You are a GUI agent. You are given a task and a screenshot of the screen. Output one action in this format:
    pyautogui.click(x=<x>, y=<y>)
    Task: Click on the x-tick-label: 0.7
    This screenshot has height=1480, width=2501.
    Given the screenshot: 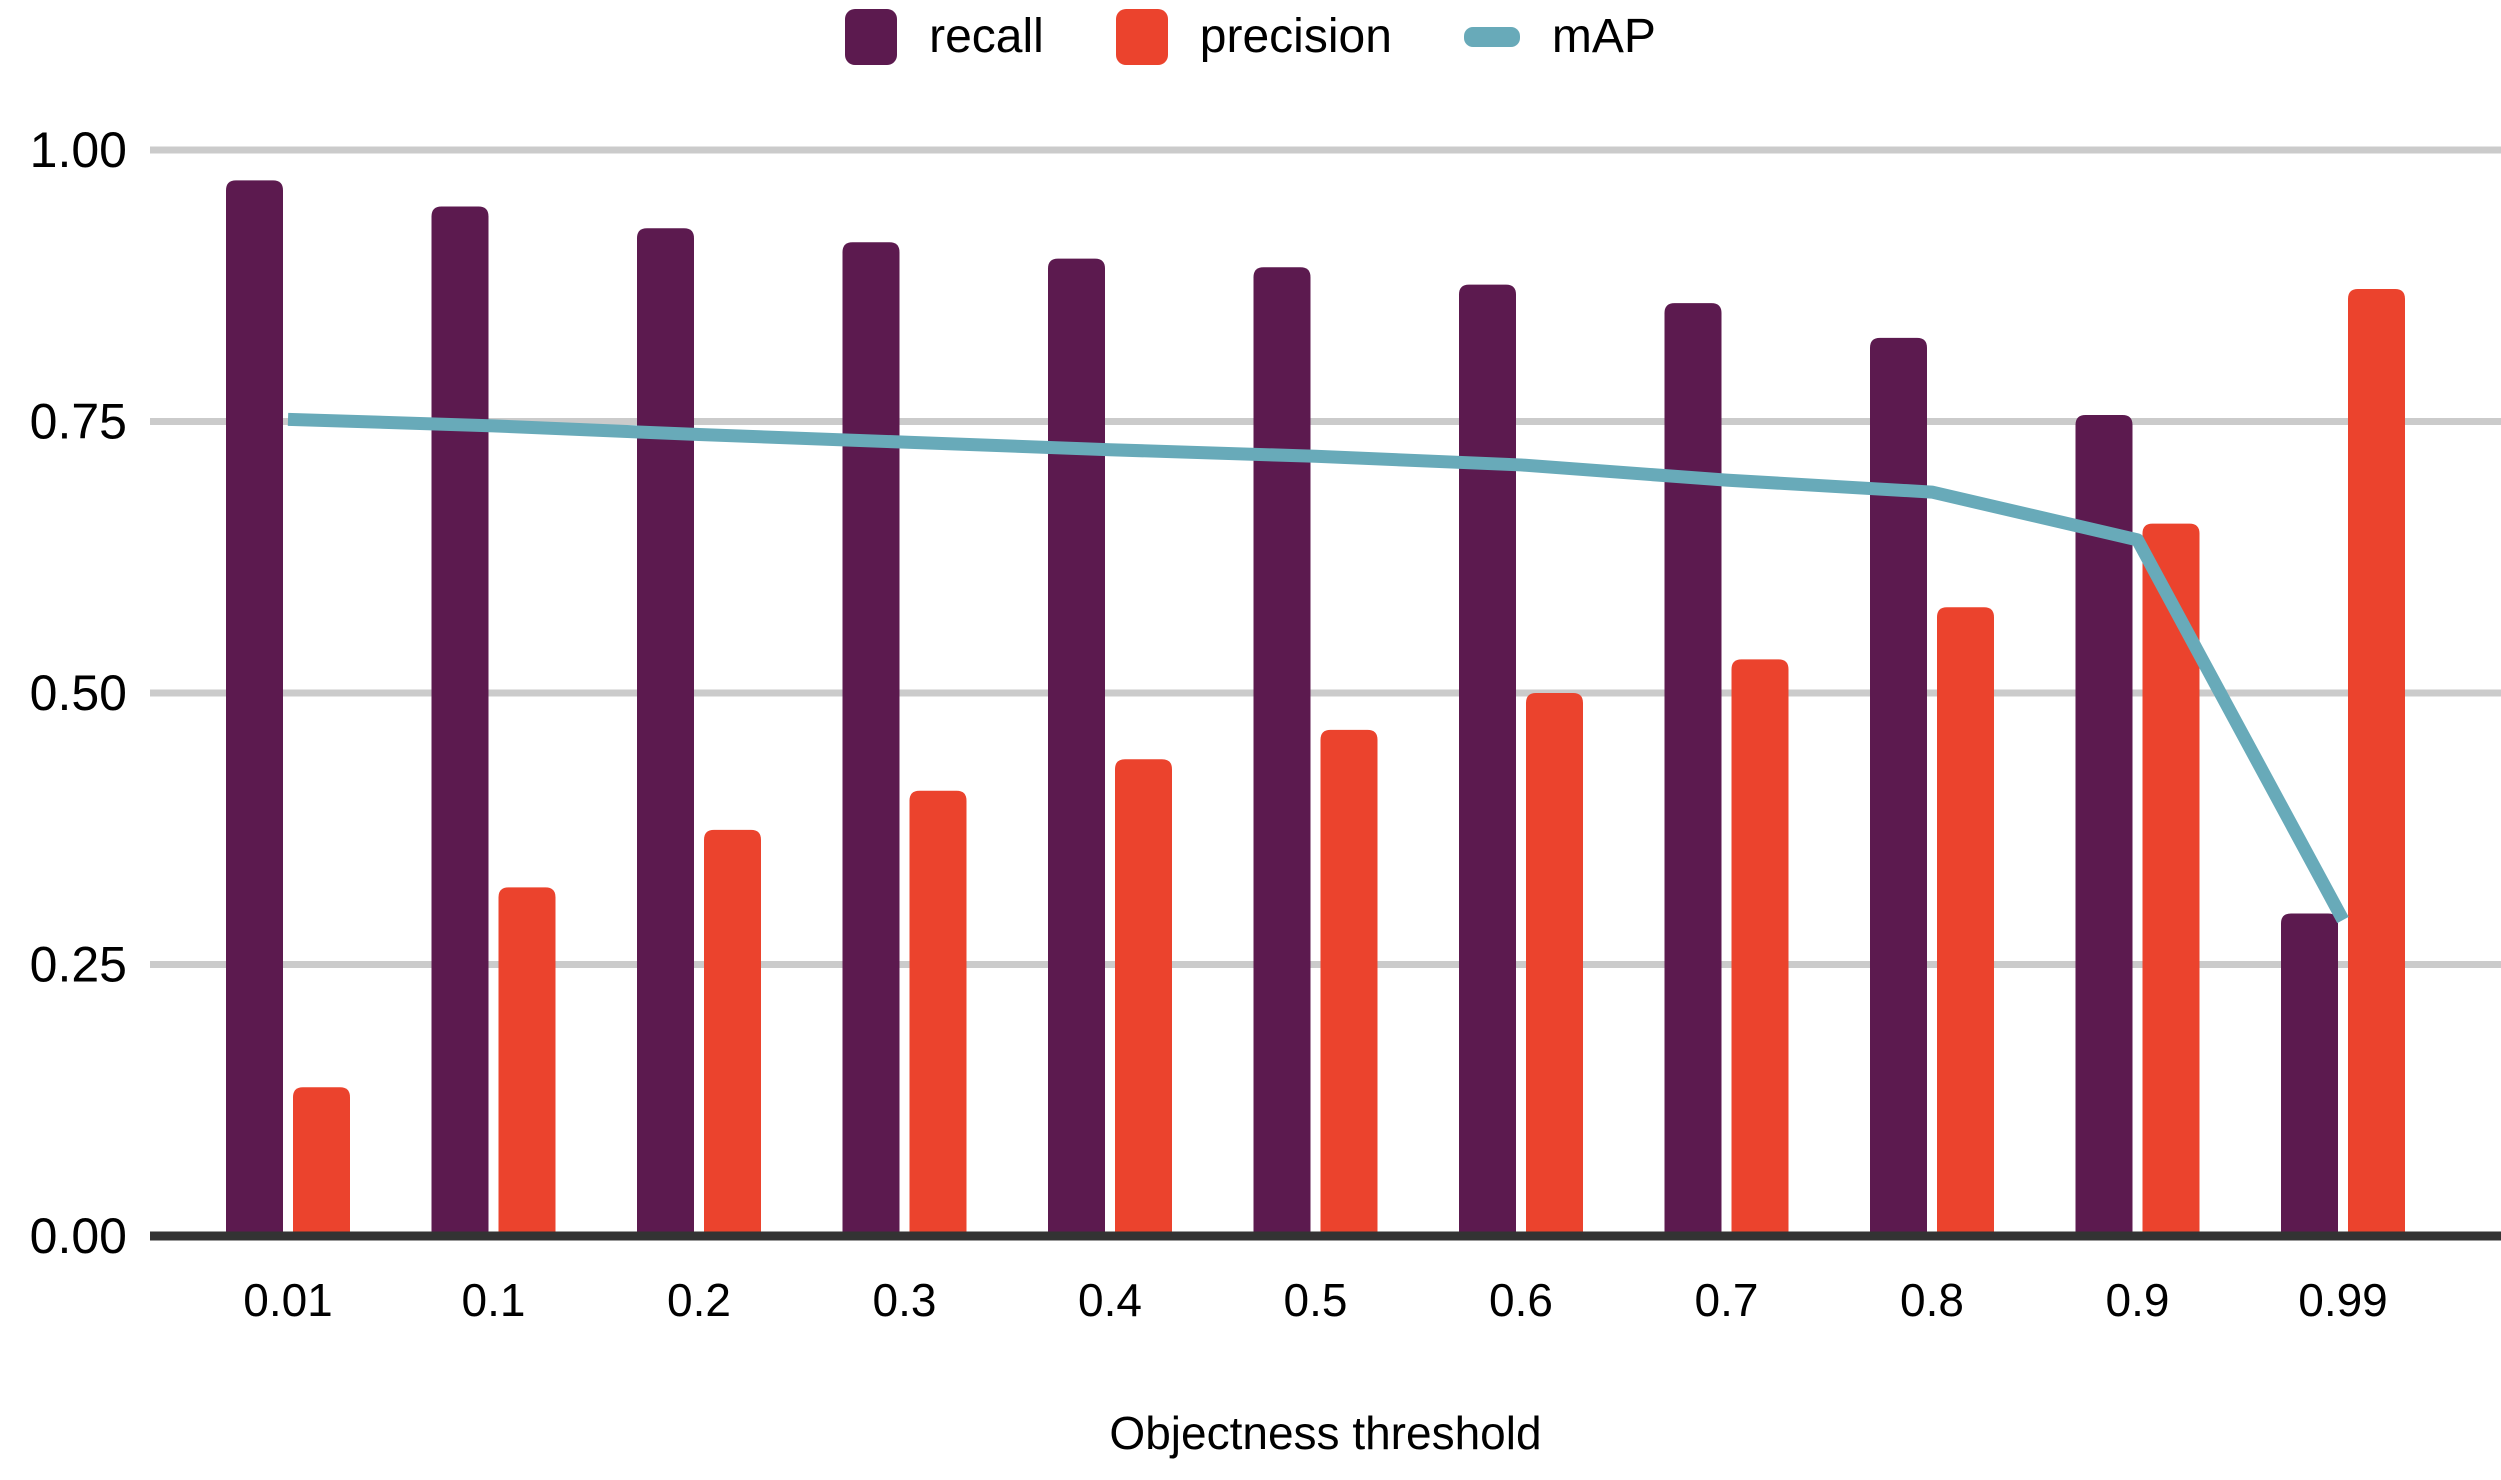 What is the action you would take?
    pyautogui.click(x=1727, y=1300)
    